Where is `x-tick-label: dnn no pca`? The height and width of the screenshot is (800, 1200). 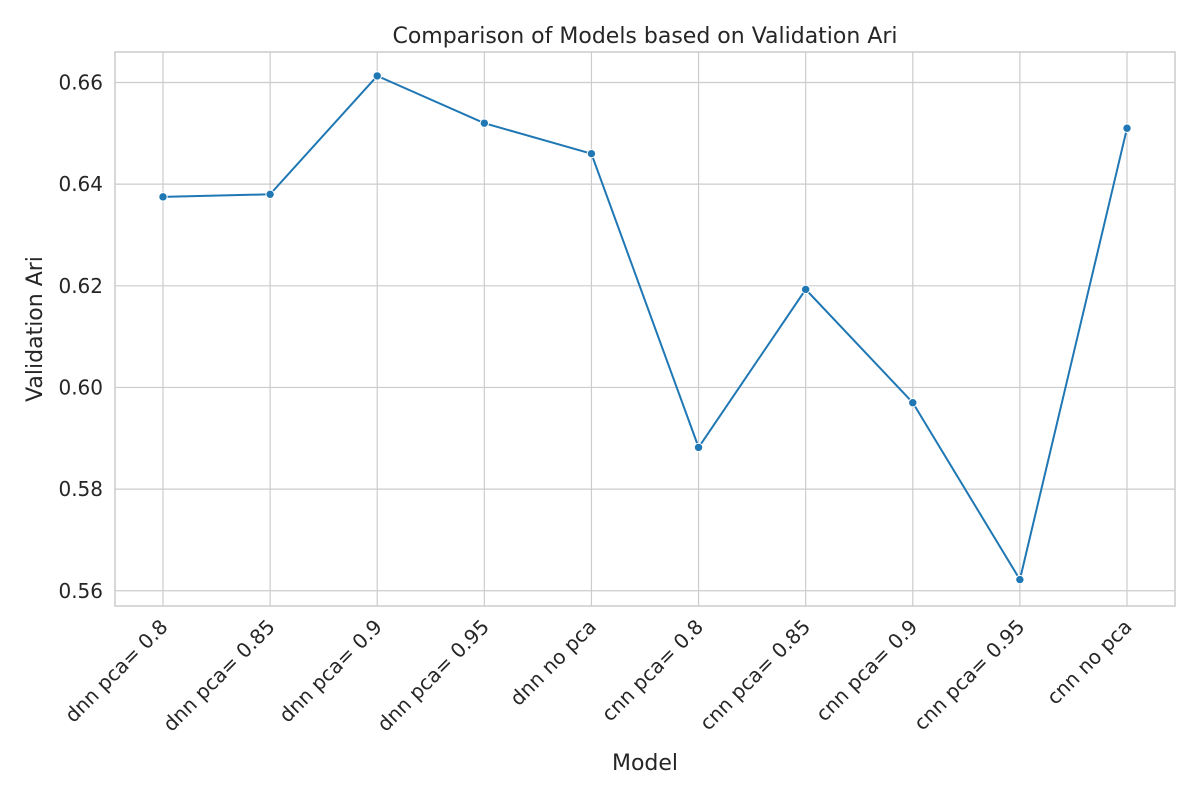 x-tick-label: dnn no pca is located at coordinates (553, 663).